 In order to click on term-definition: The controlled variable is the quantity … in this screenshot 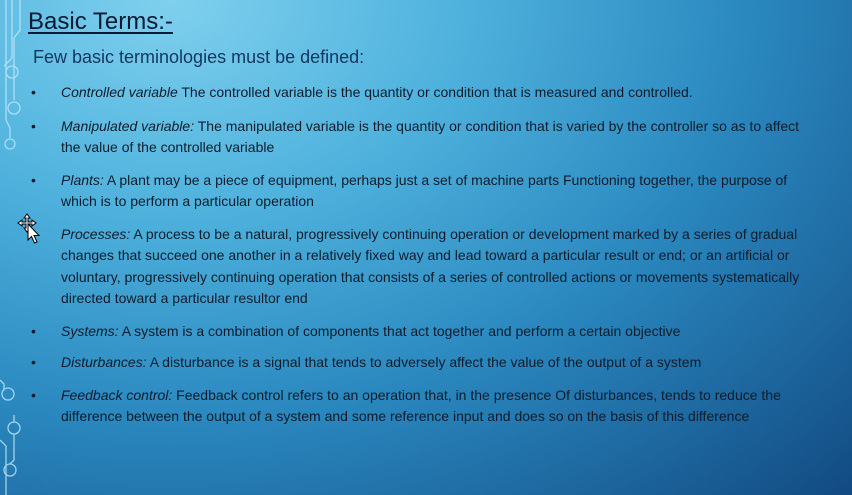, I will do `click(435, 92)`.